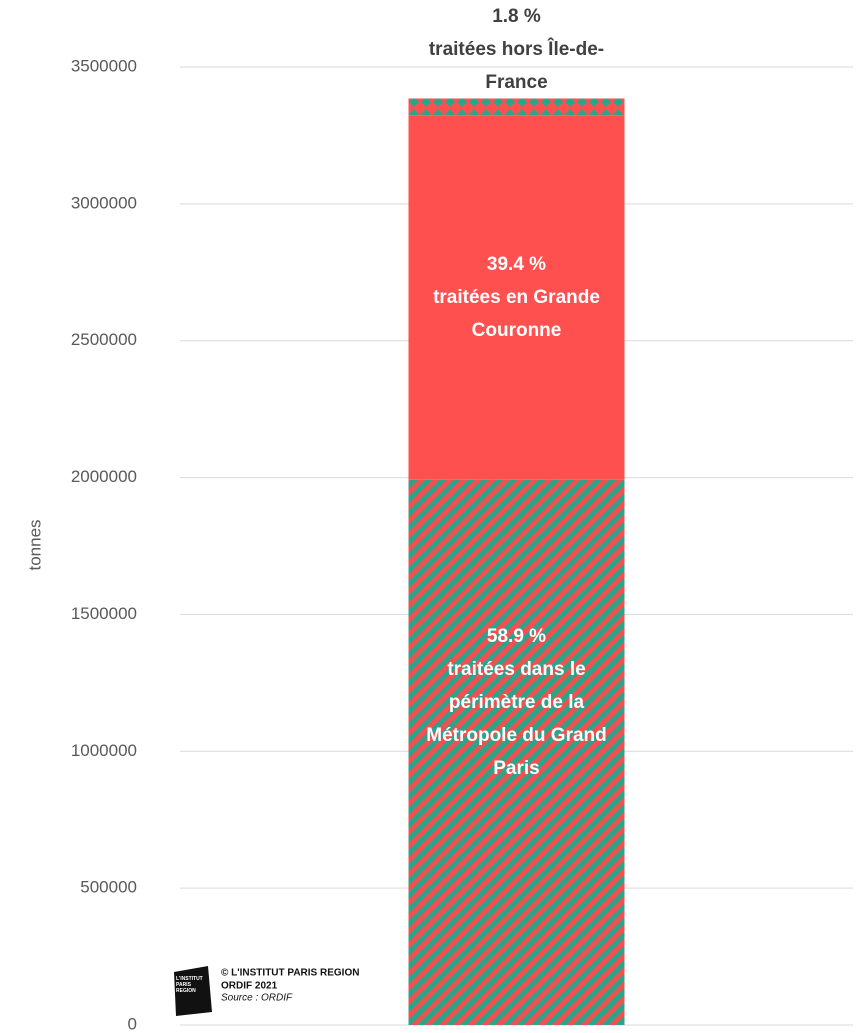 The image size is (863, 1033). Describe the element at coordinates (104, 476) in the screenshot. I see `y-tick-label: 2000000` at that location.